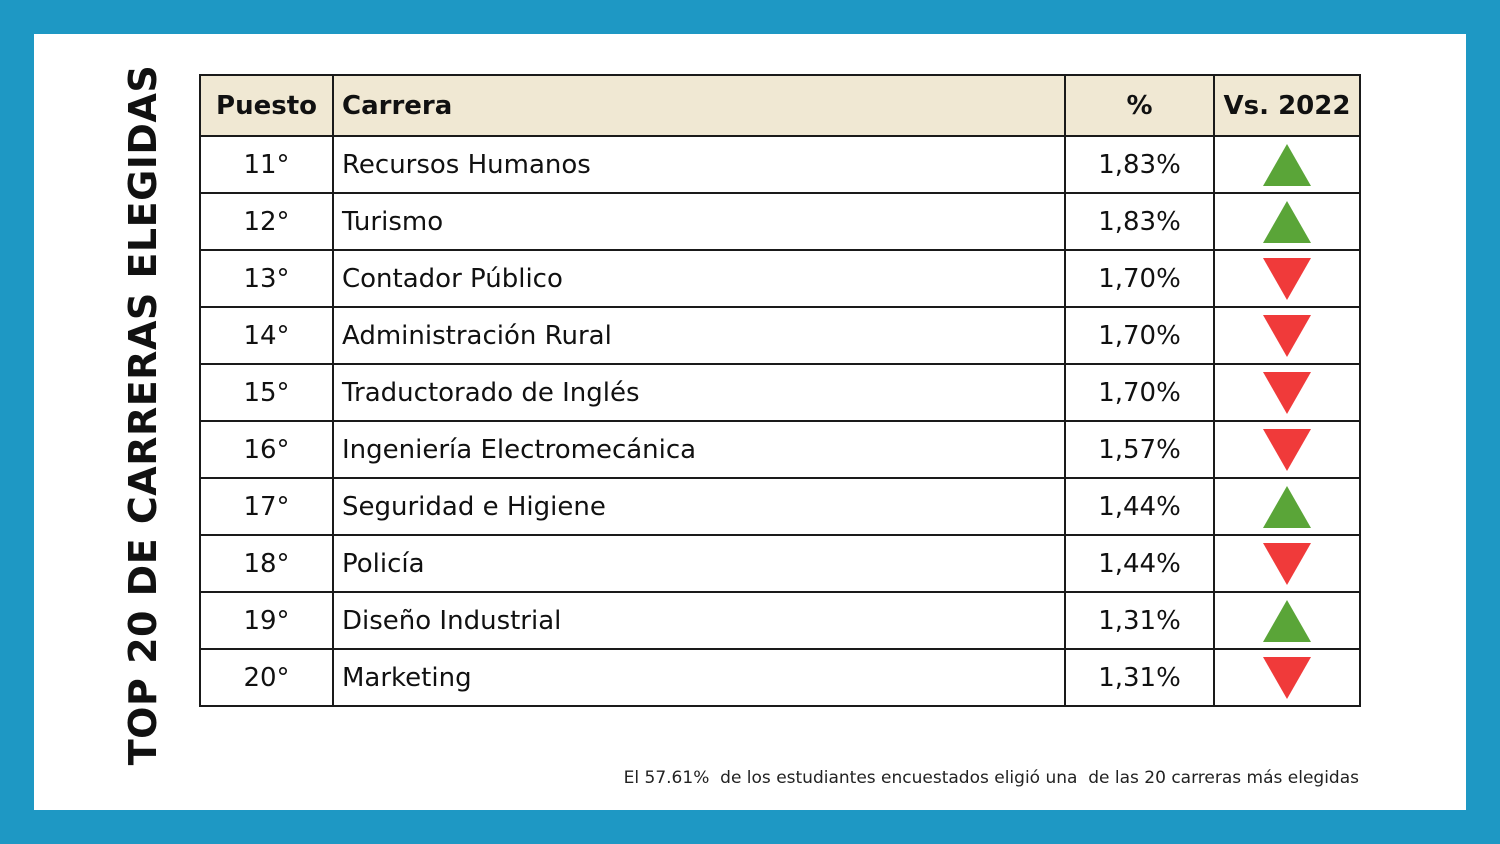 Image resolution: width=1500 pixels, height=844 pixels. What do you see at coordinates (699, 506) in the screenshot?
I see `cell-carrera: Seguridad e Higiene` at bounding box center [699, 506].